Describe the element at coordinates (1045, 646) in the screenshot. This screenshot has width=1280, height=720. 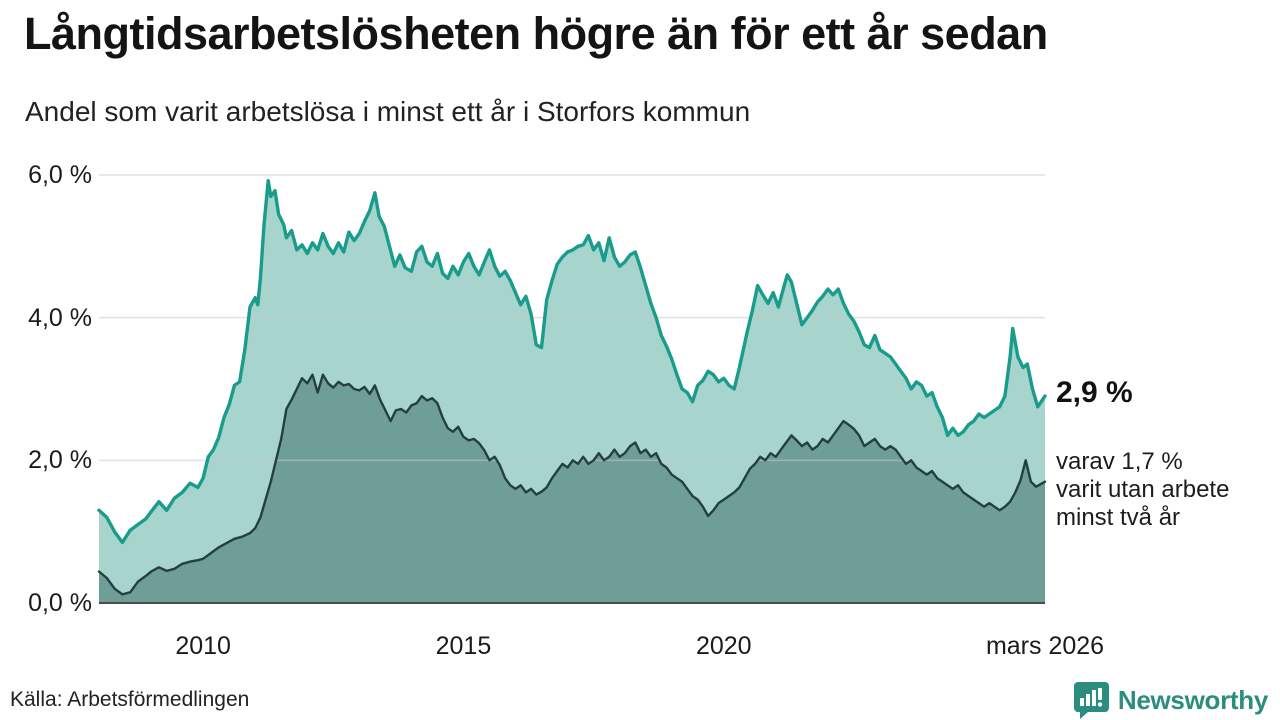
I see `x-tick-label: mars 2026` at that location.